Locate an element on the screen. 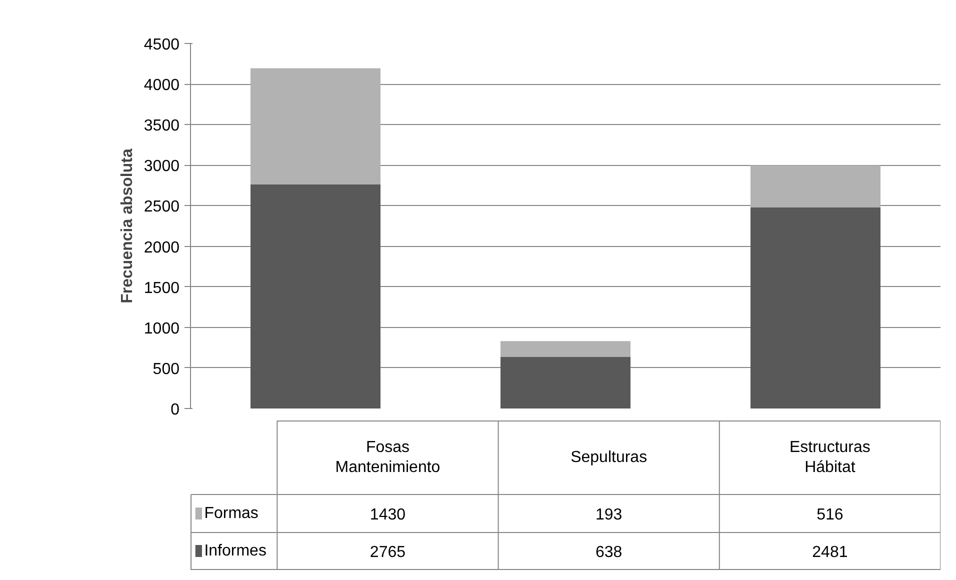  legend-label: Informes is located at coordinates (235, 551).